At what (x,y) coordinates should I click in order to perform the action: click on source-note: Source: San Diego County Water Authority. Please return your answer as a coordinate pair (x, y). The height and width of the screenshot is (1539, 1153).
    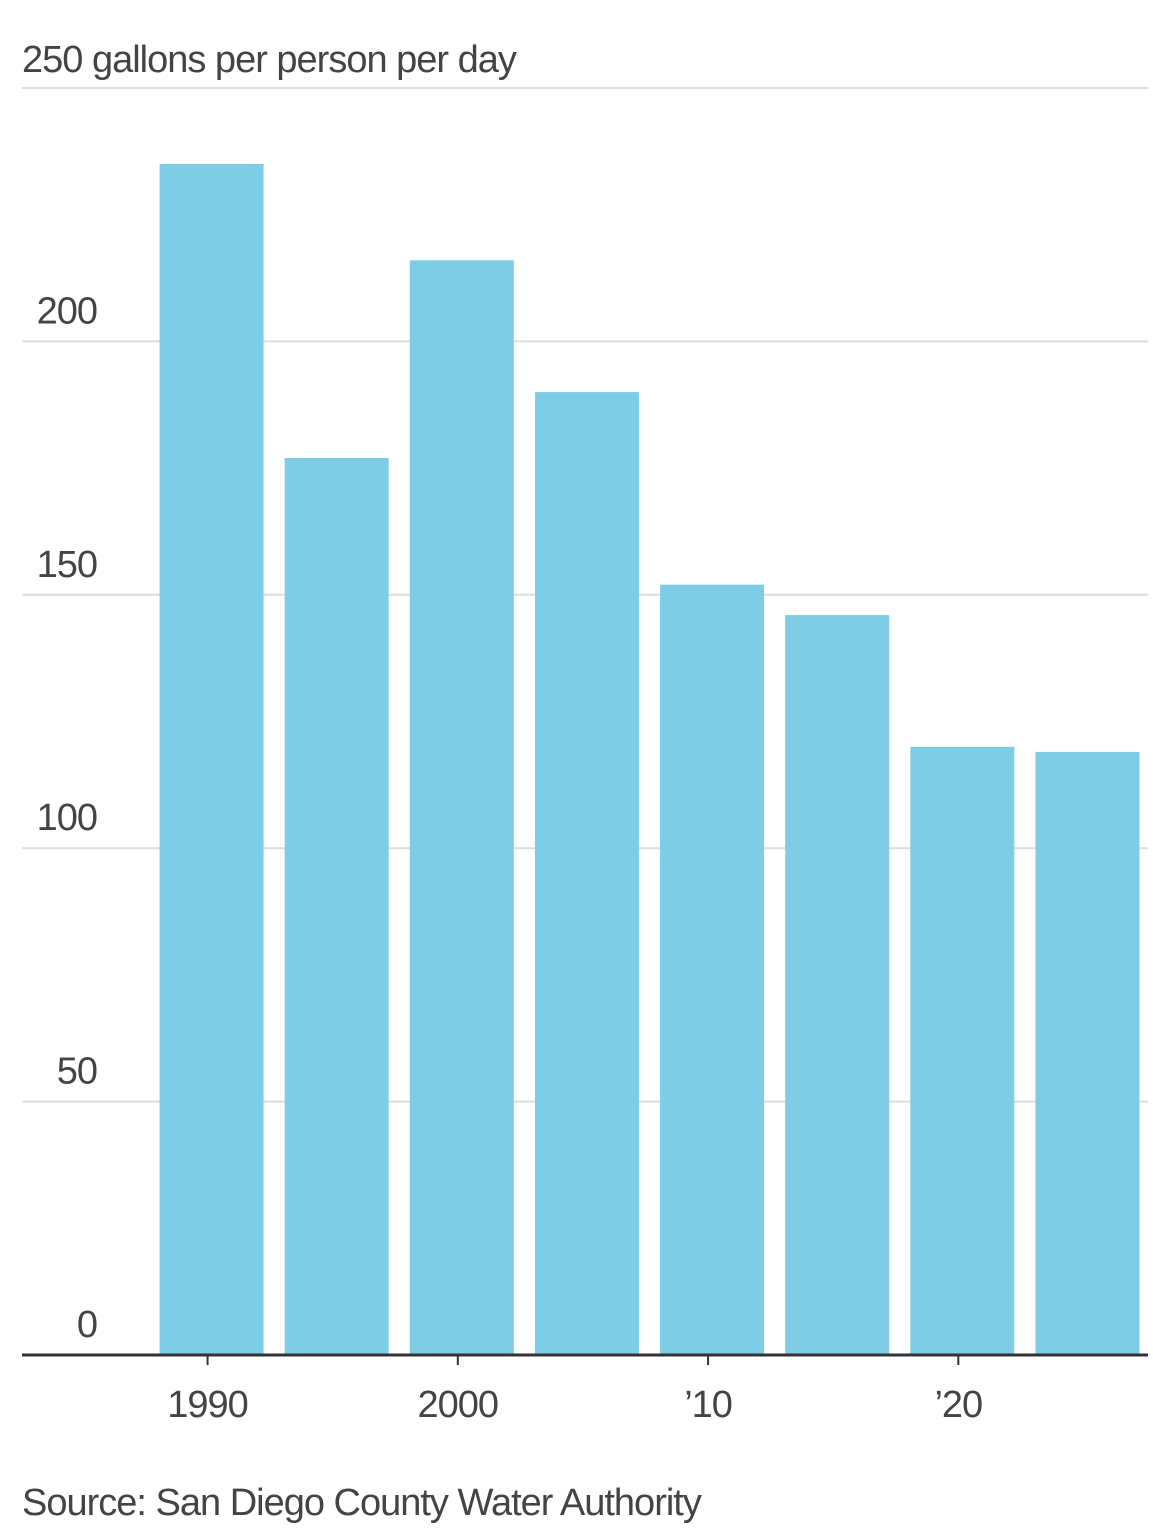
    Looking at the image, I should click on (362, 1503).